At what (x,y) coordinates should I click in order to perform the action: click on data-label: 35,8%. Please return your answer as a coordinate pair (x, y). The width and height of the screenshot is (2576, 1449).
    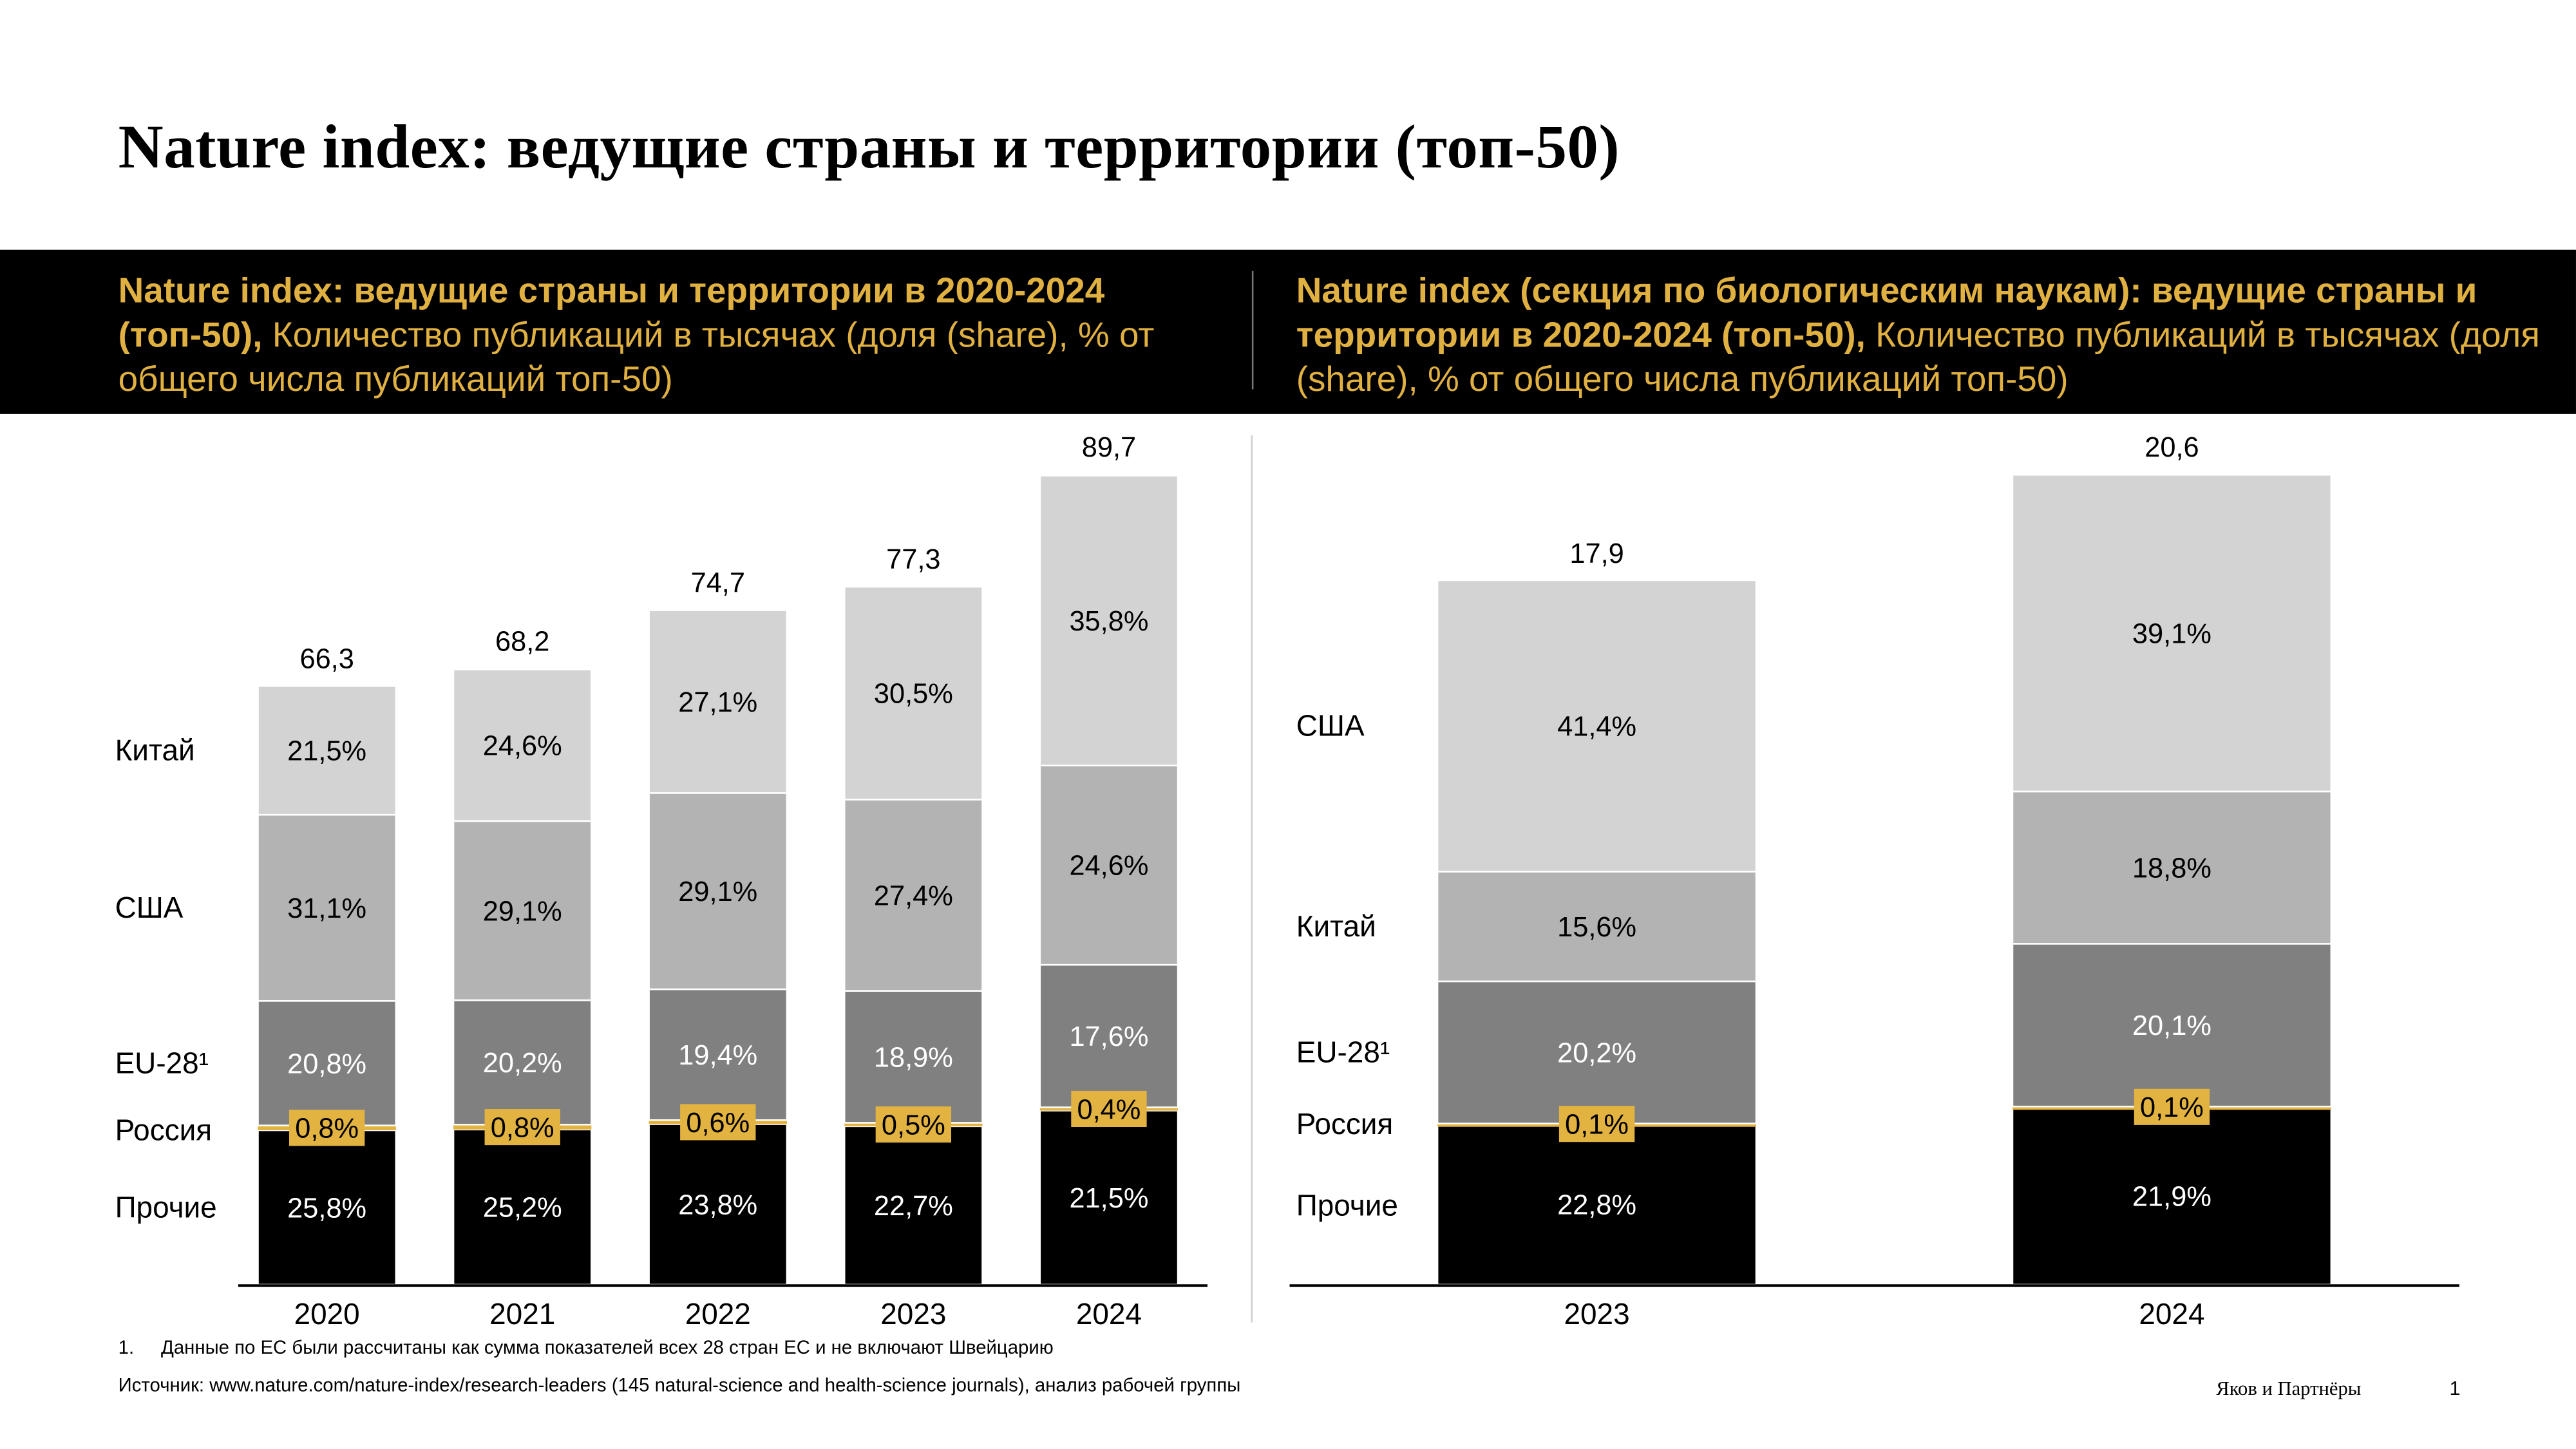
    Looking at the image, I should click on (1108, 621).